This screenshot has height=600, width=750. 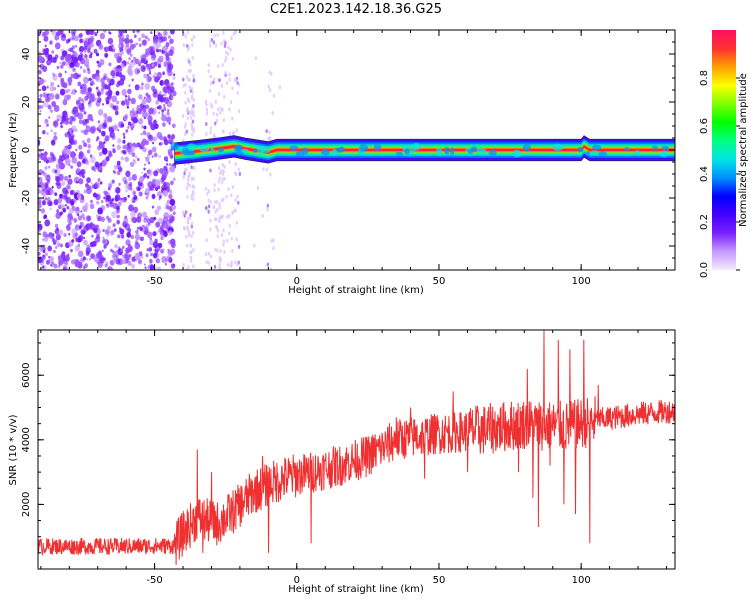 What do you see at coordinates (439, 580) in the screenshot?
I see `snr-xtick-label: 50` at bounding box center [439, 580].